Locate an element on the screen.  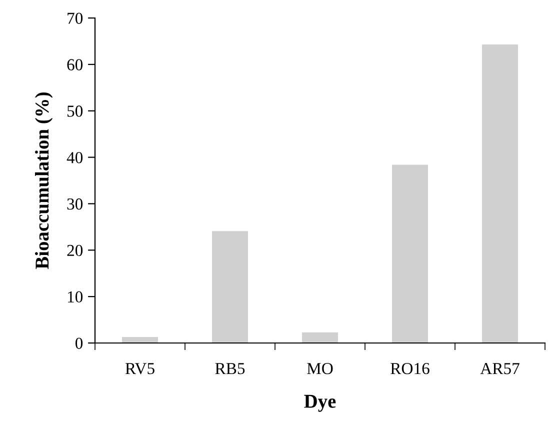
x-tick-label: MO is located at coordinates (320, 368).